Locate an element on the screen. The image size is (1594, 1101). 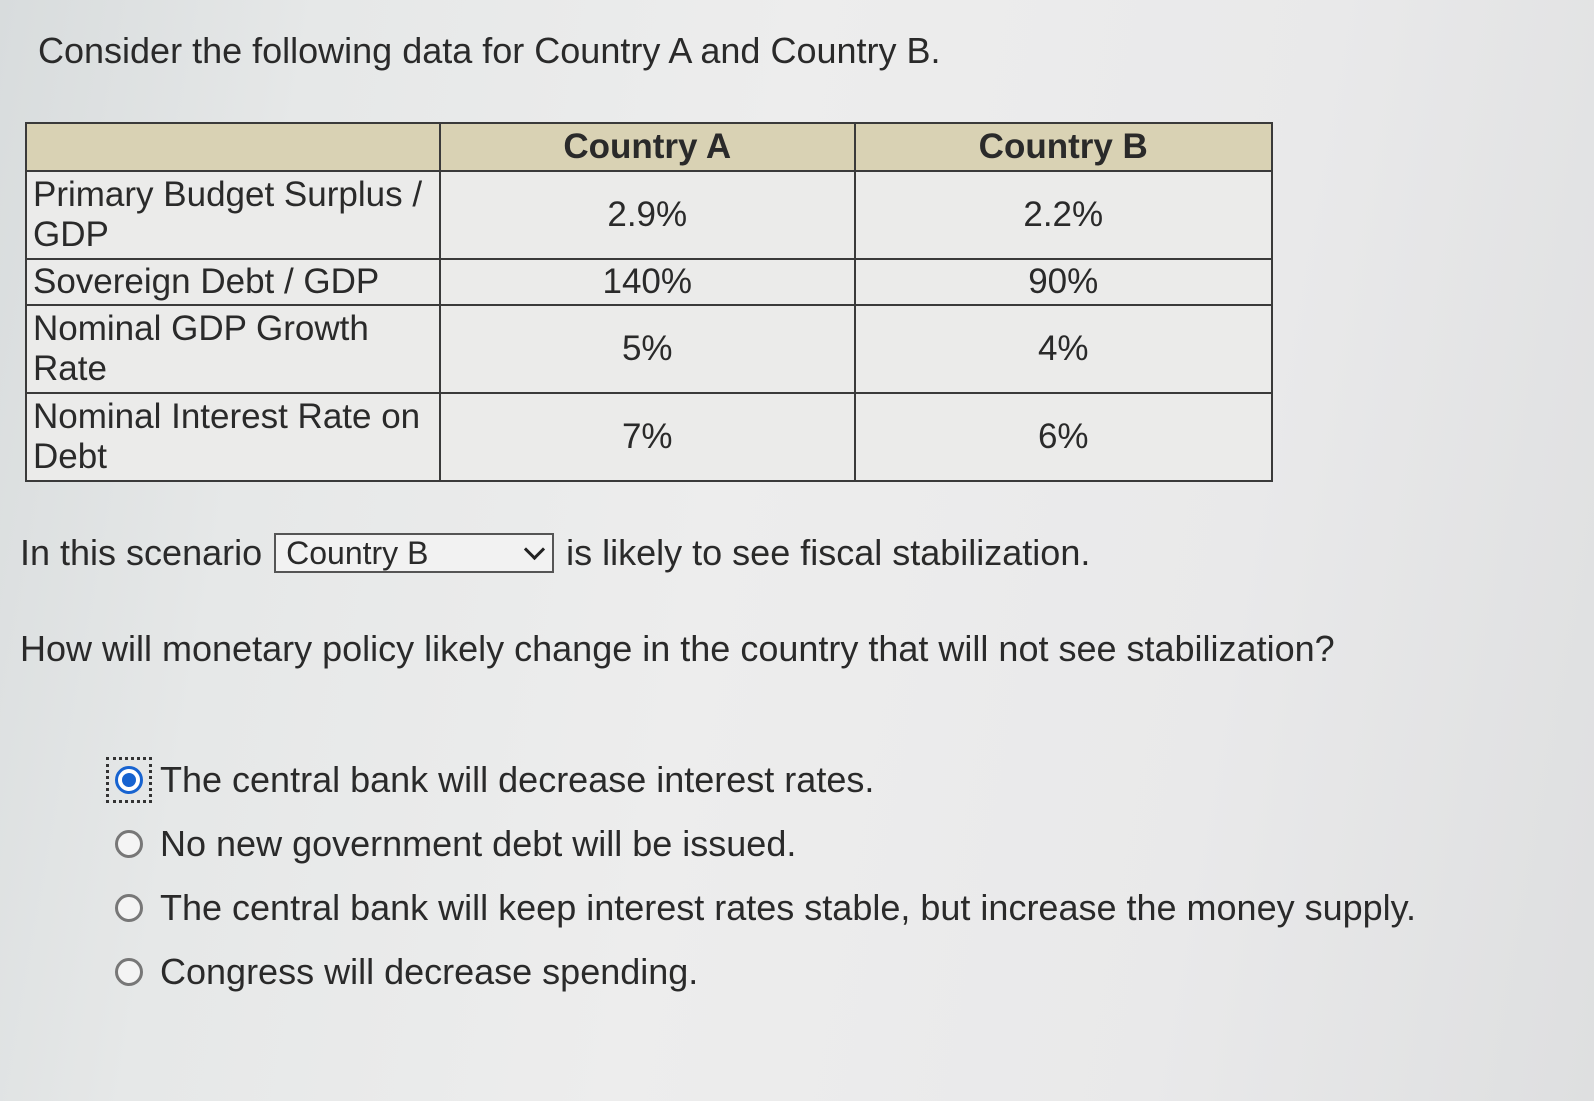
cell-country-a: 2.9% is located at coordinates (647, 215).